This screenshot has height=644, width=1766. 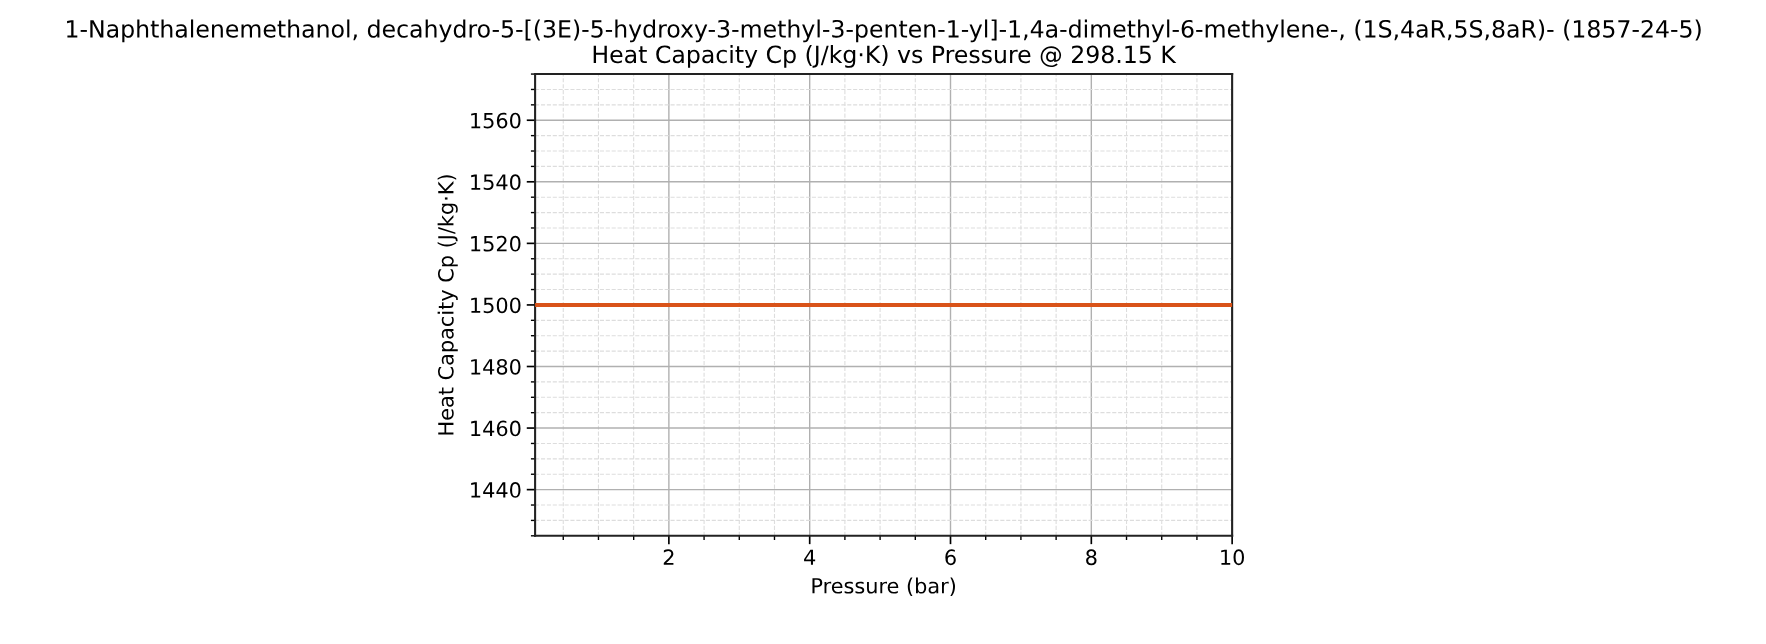 I want to click on x-tick-label: 8, so click(x=1091, y=557).